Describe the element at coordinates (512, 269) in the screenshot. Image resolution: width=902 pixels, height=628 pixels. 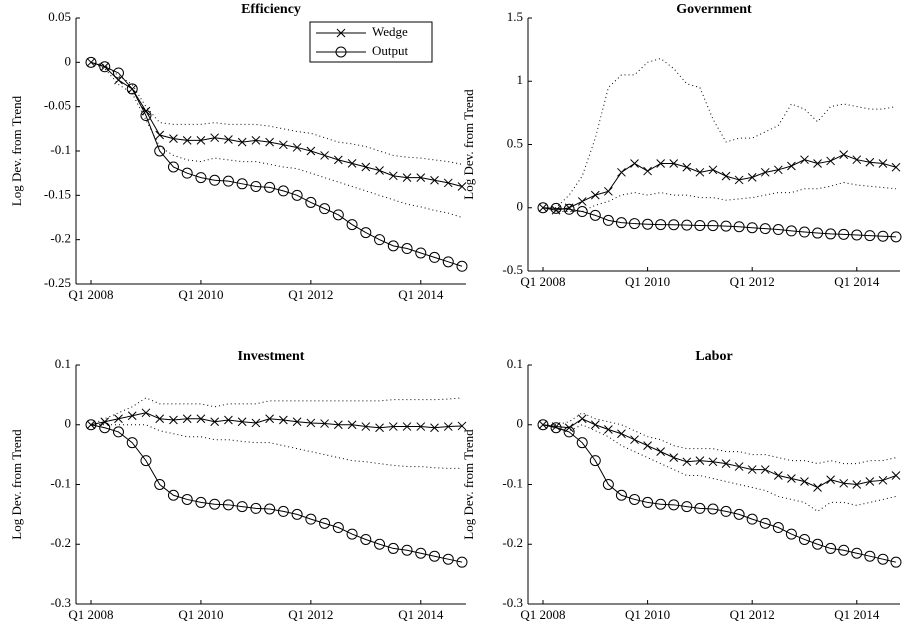
I see `y-tick-label: -0.5` at that location.